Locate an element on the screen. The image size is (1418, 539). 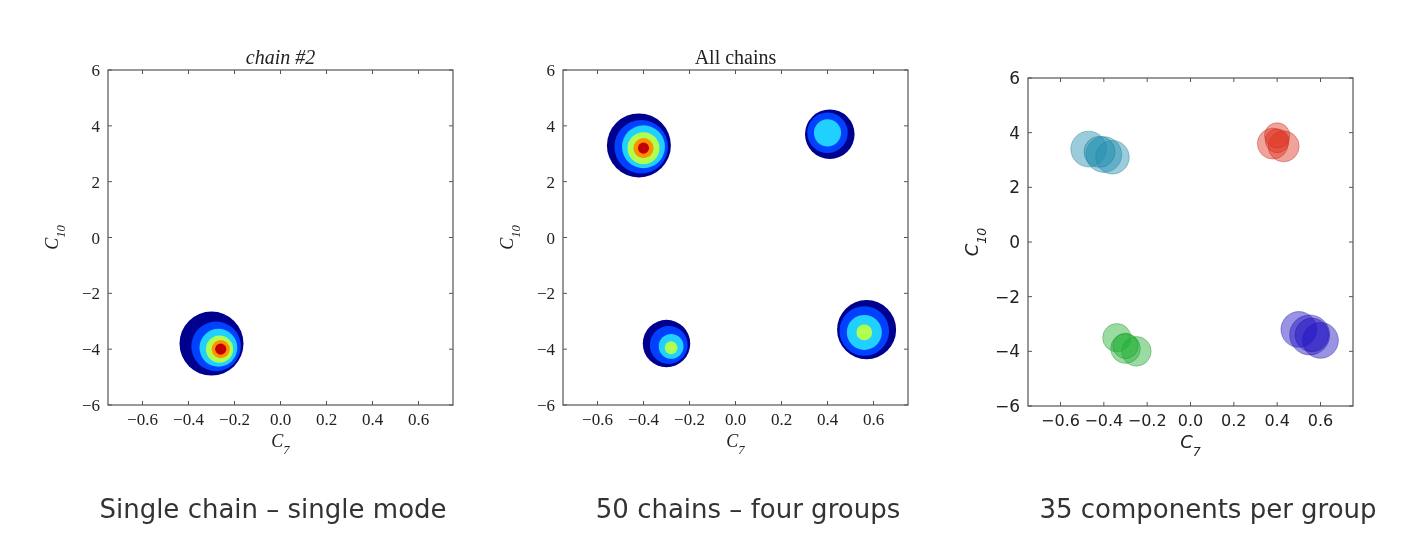
text: 50 chains – four groups is located at coordinates (748, 509).